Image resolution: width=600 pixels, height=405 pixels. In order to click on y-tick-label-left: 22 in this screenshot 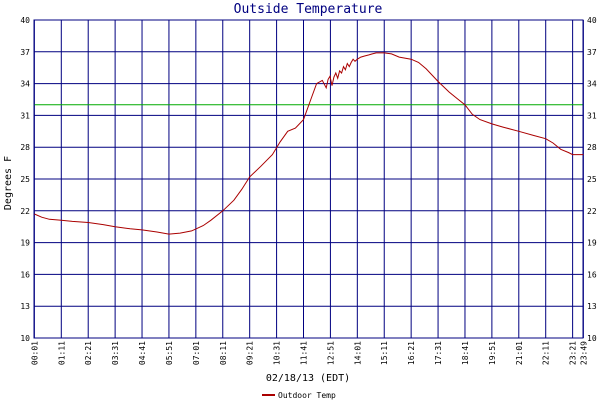, I will do `click(25, 211)`.